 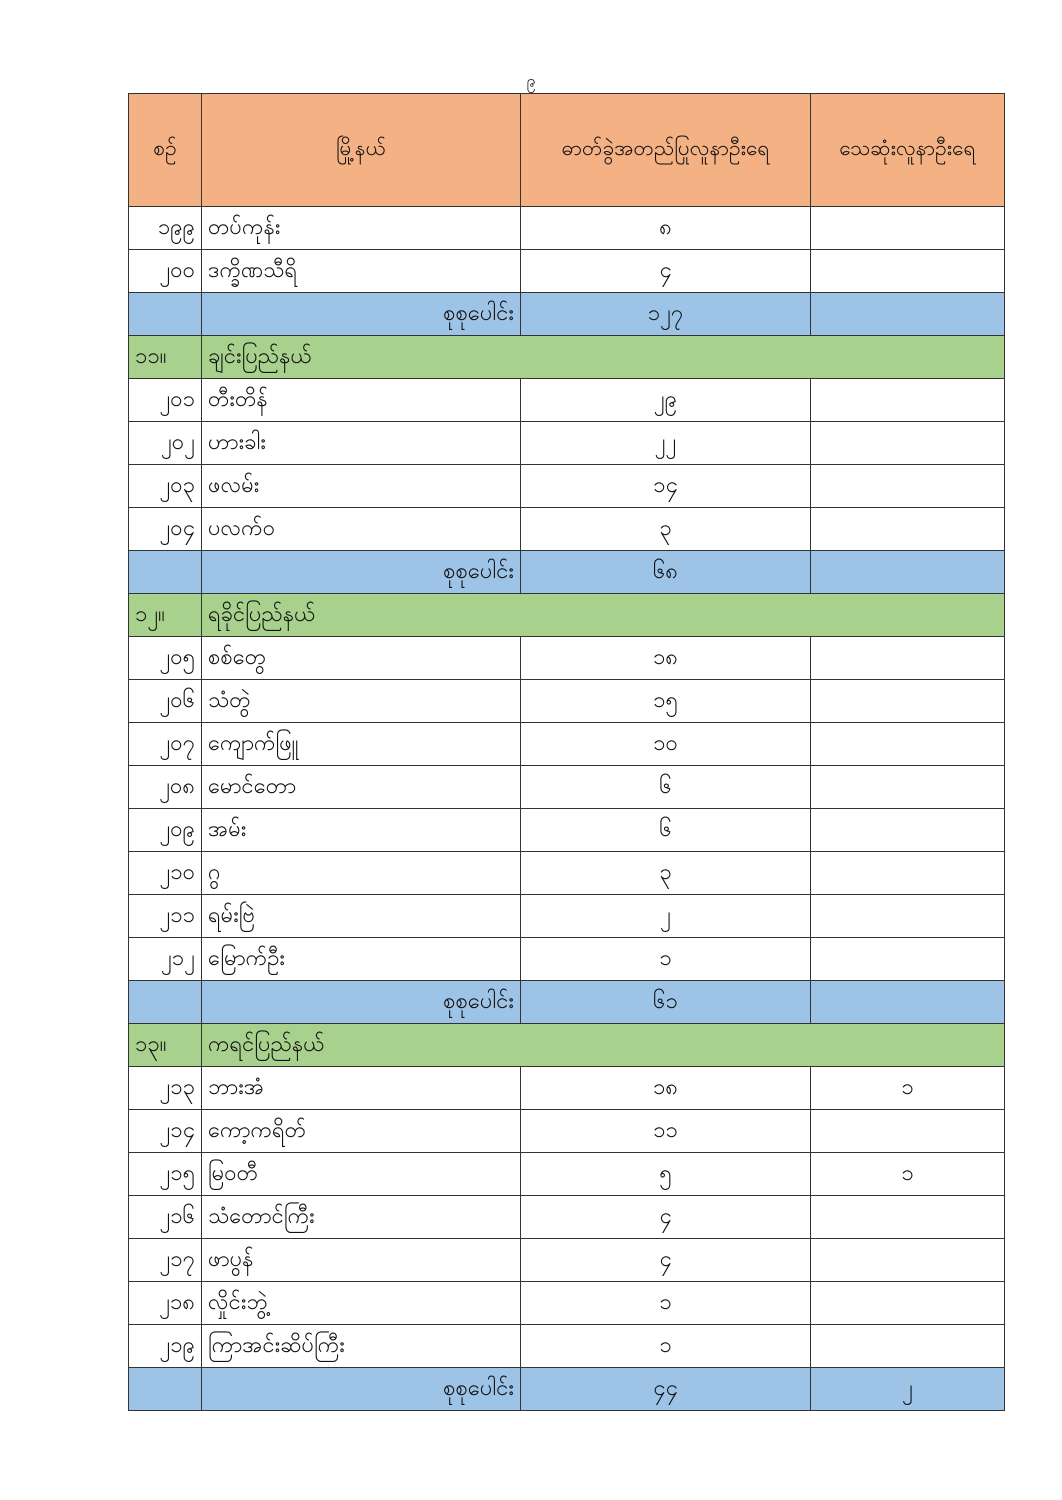 What do you see at coordinates (165, 873) in the screenshot?
I see `seq-cell: ၂၁၀` at bounding box center [165, 873].